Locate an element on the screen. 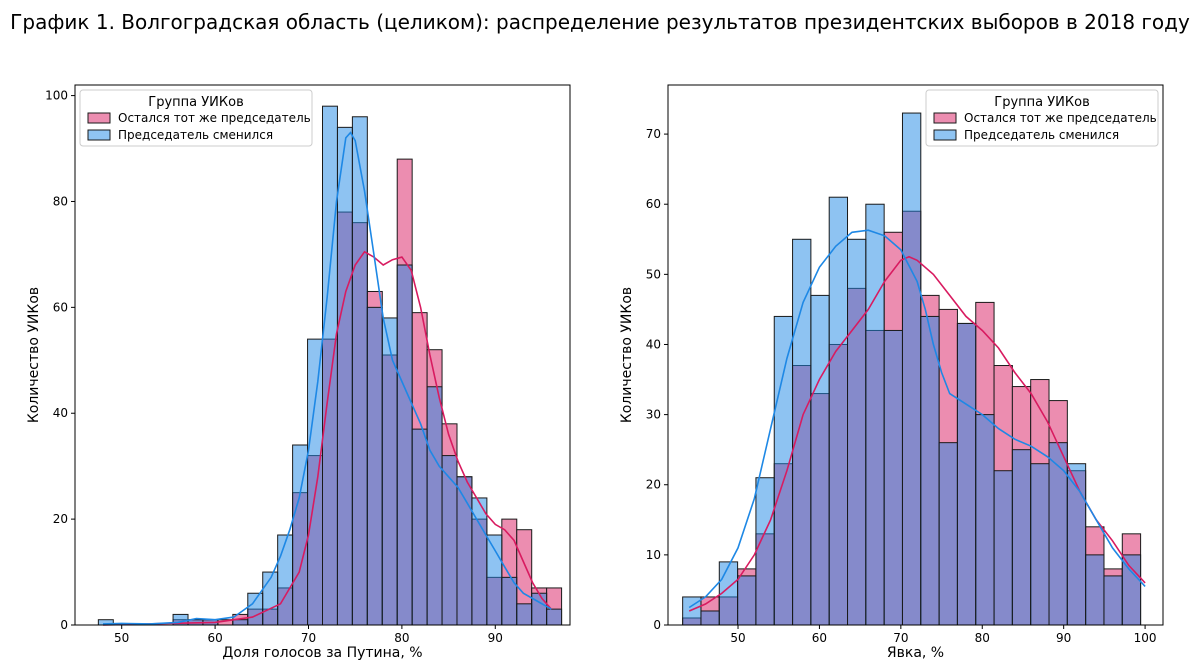  x-axis-ticks: 50 60 70 80 90 is located at coordinates (308, 635).